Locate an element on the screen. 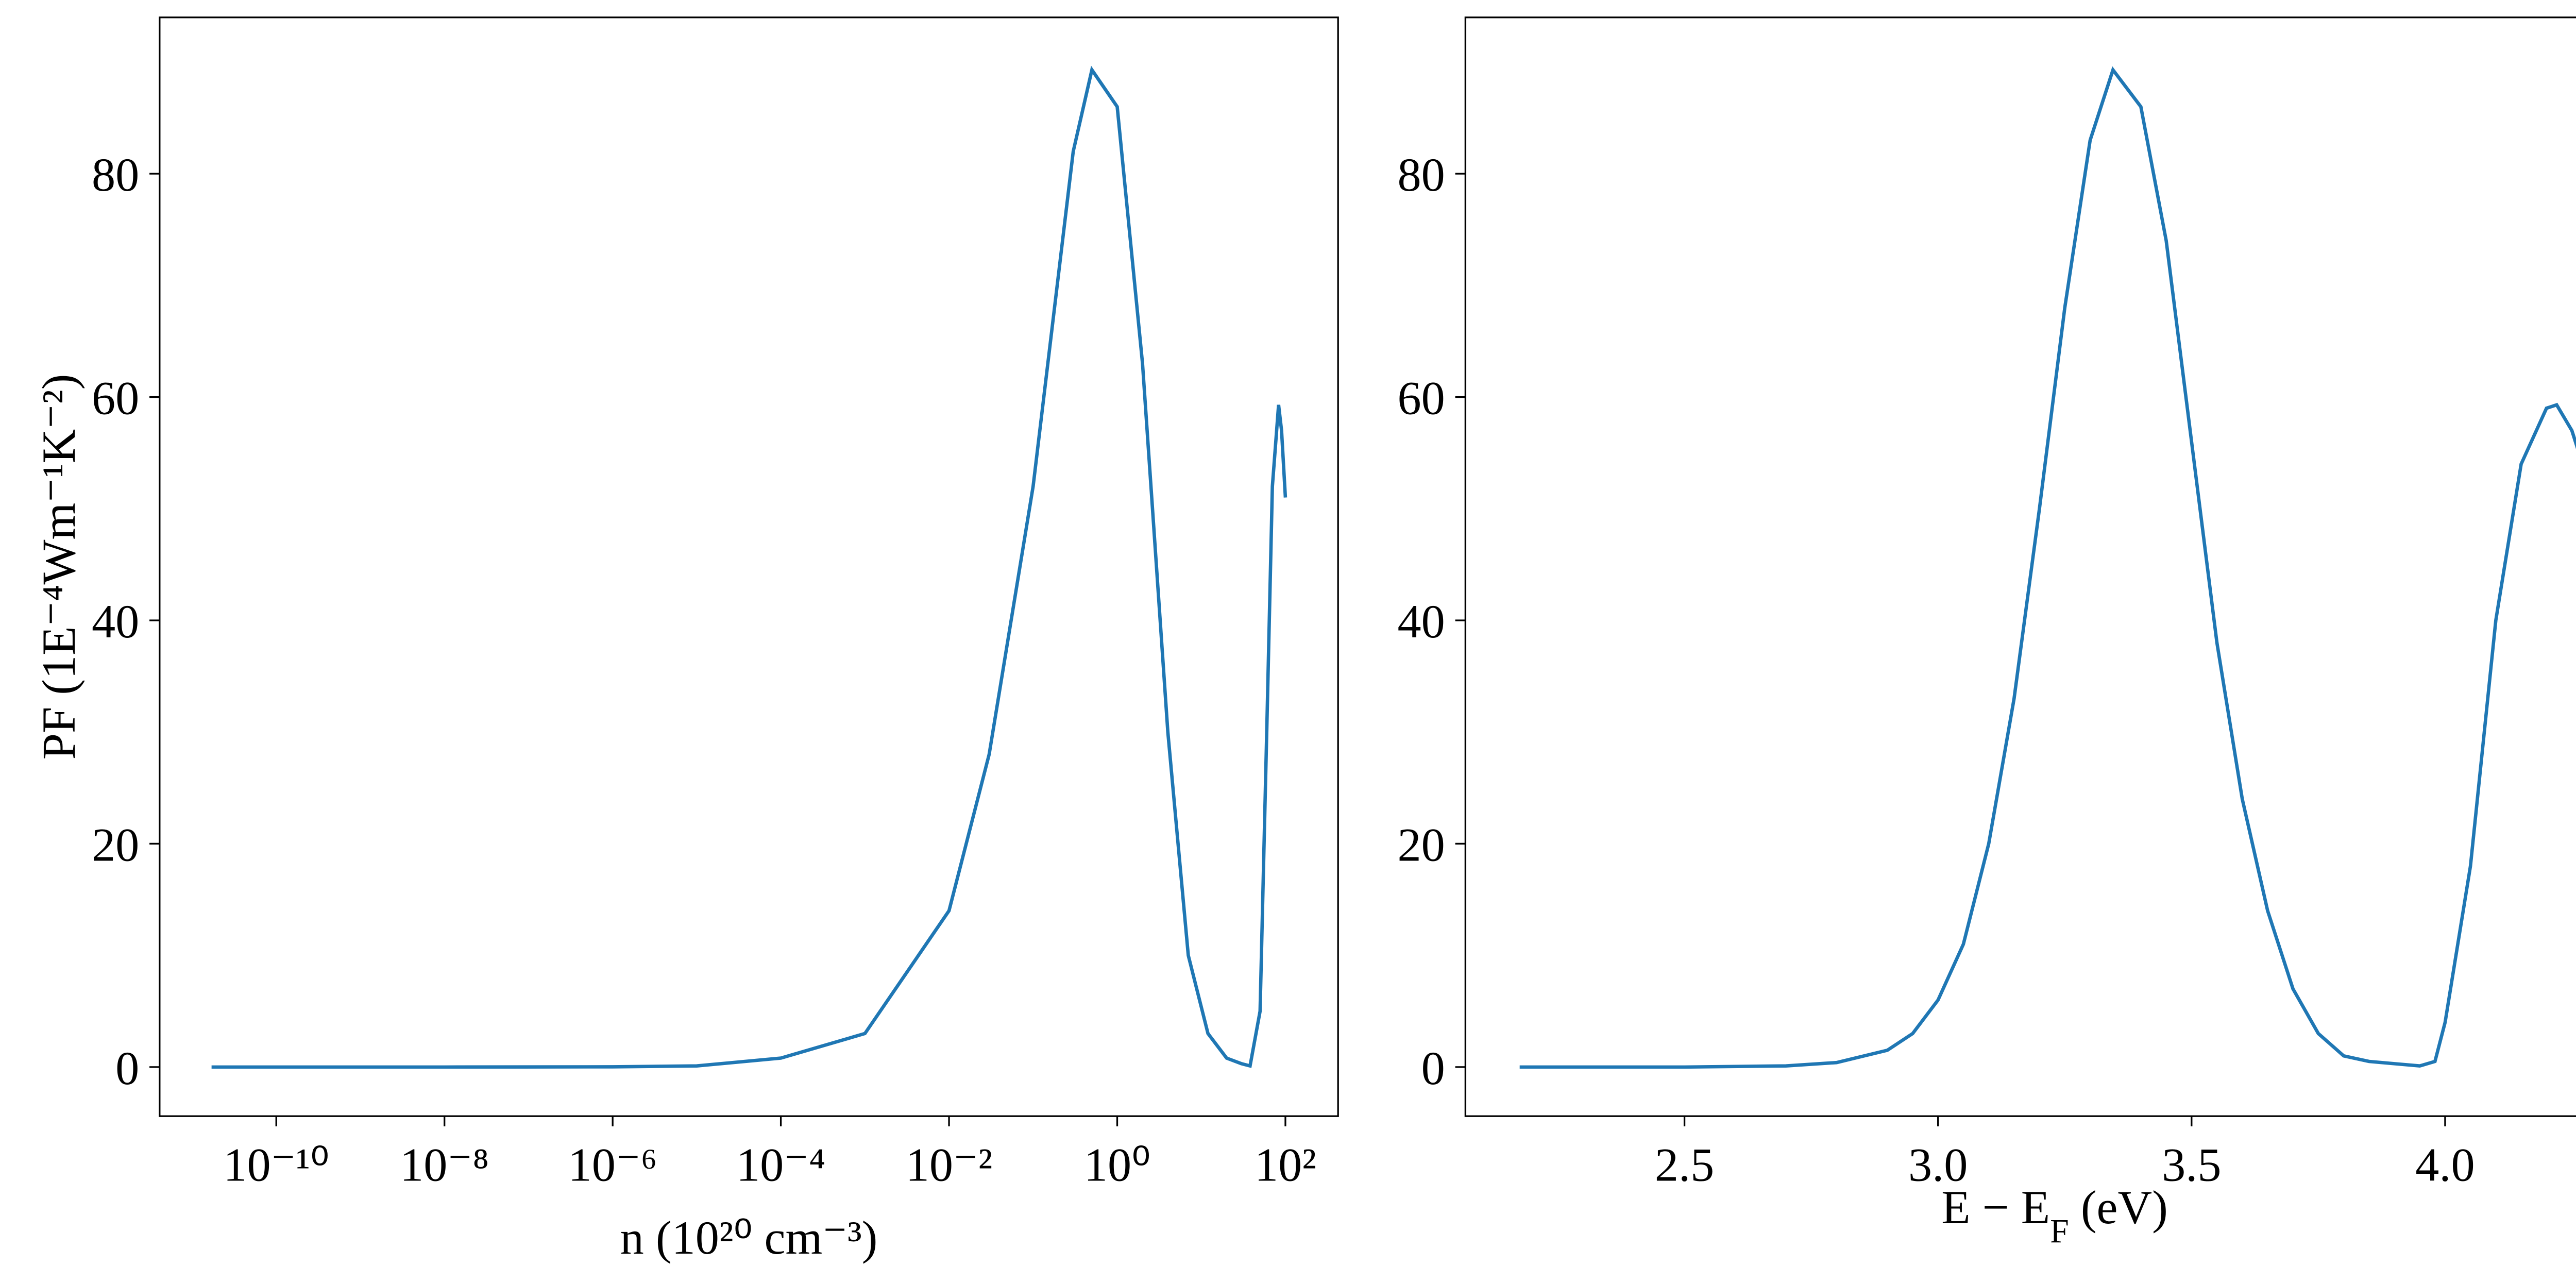  y-axis-label: PF (1E⁻⁴Wm⁻¹K⁻²) is located at coordinates (59, 567).